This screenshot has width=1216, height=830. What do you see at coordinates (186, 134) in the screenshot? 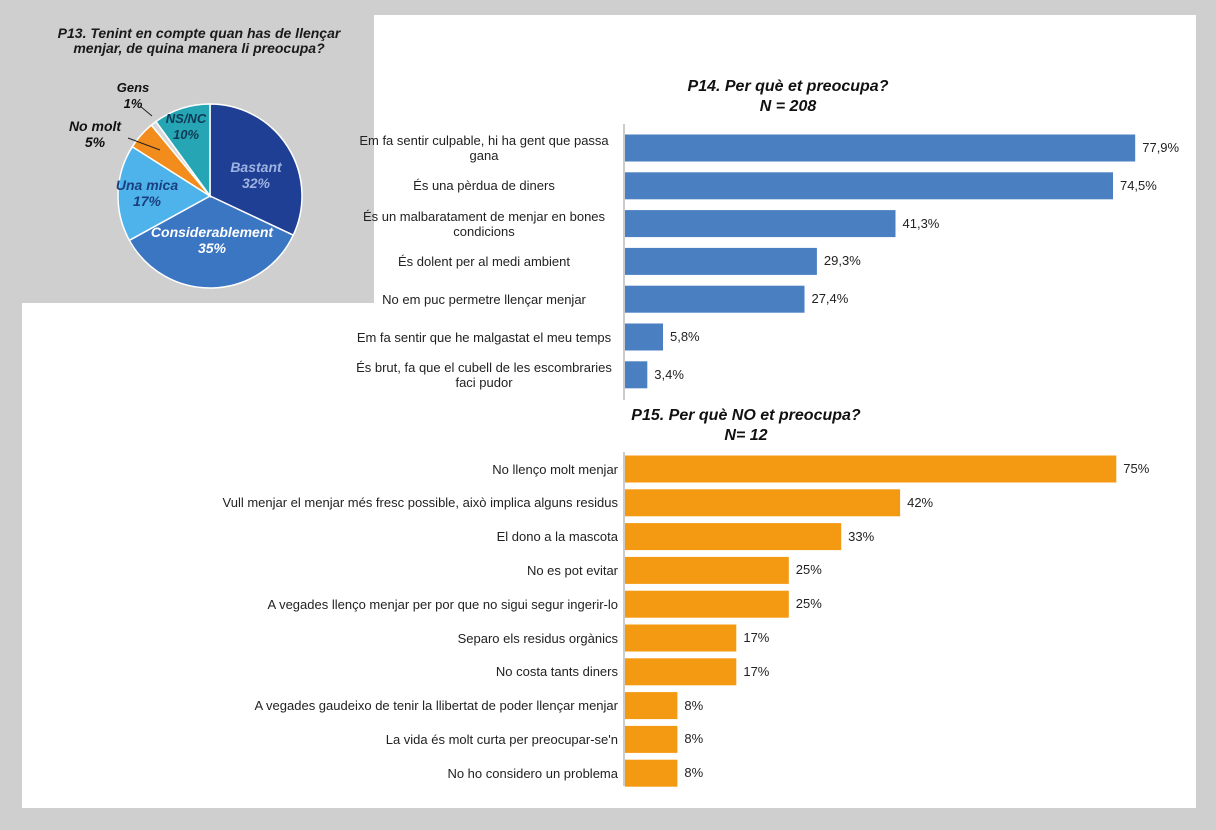
I see `pie-slice-value-label: 10%` at bounding box center [186, 134].